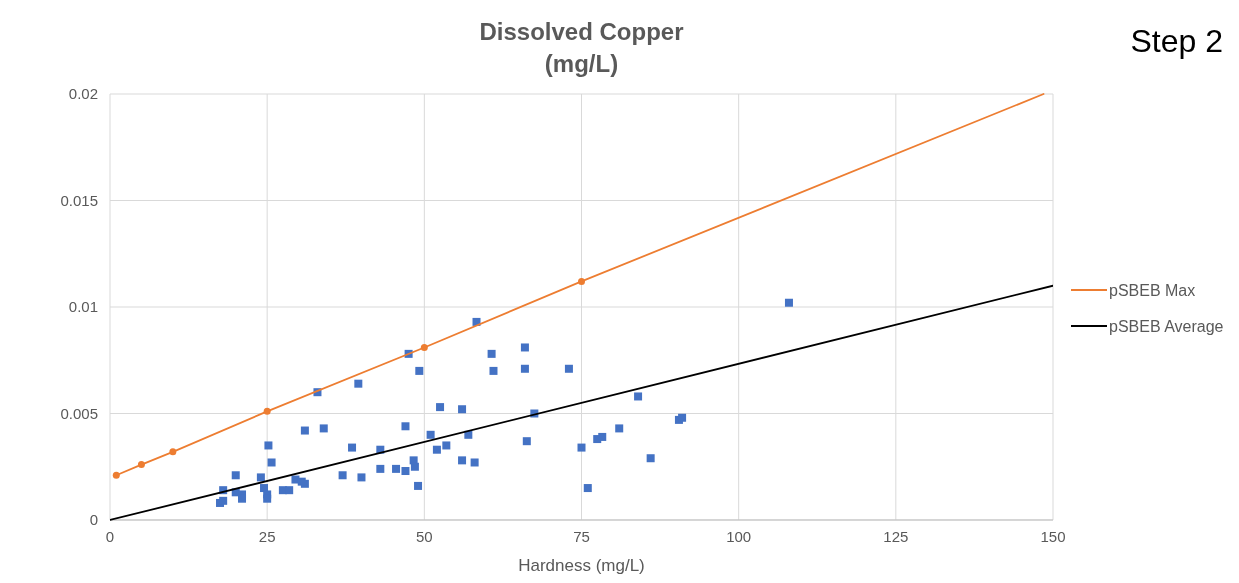  Describe the element at coordinates (83, 93) in the screenshot. I see `y-tick-label: 0.02` at that location.